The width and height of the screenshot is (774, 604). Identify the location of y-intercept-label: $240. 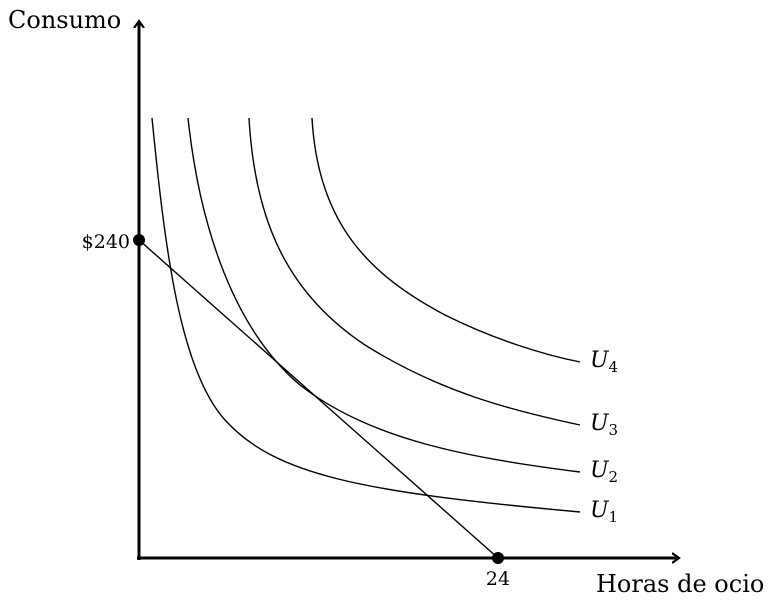
(106, 242).